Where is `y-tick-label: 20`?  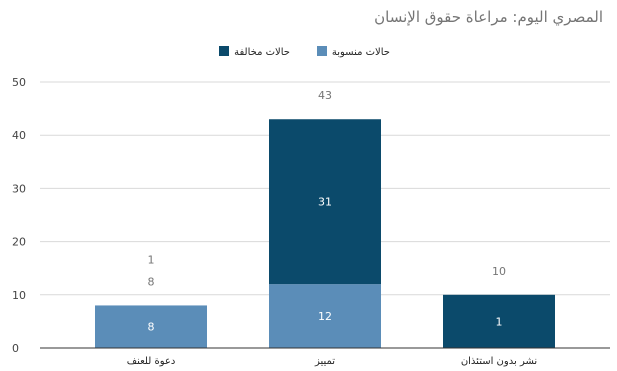 y-tick-label: 20 is located at coordinates (19, 242).